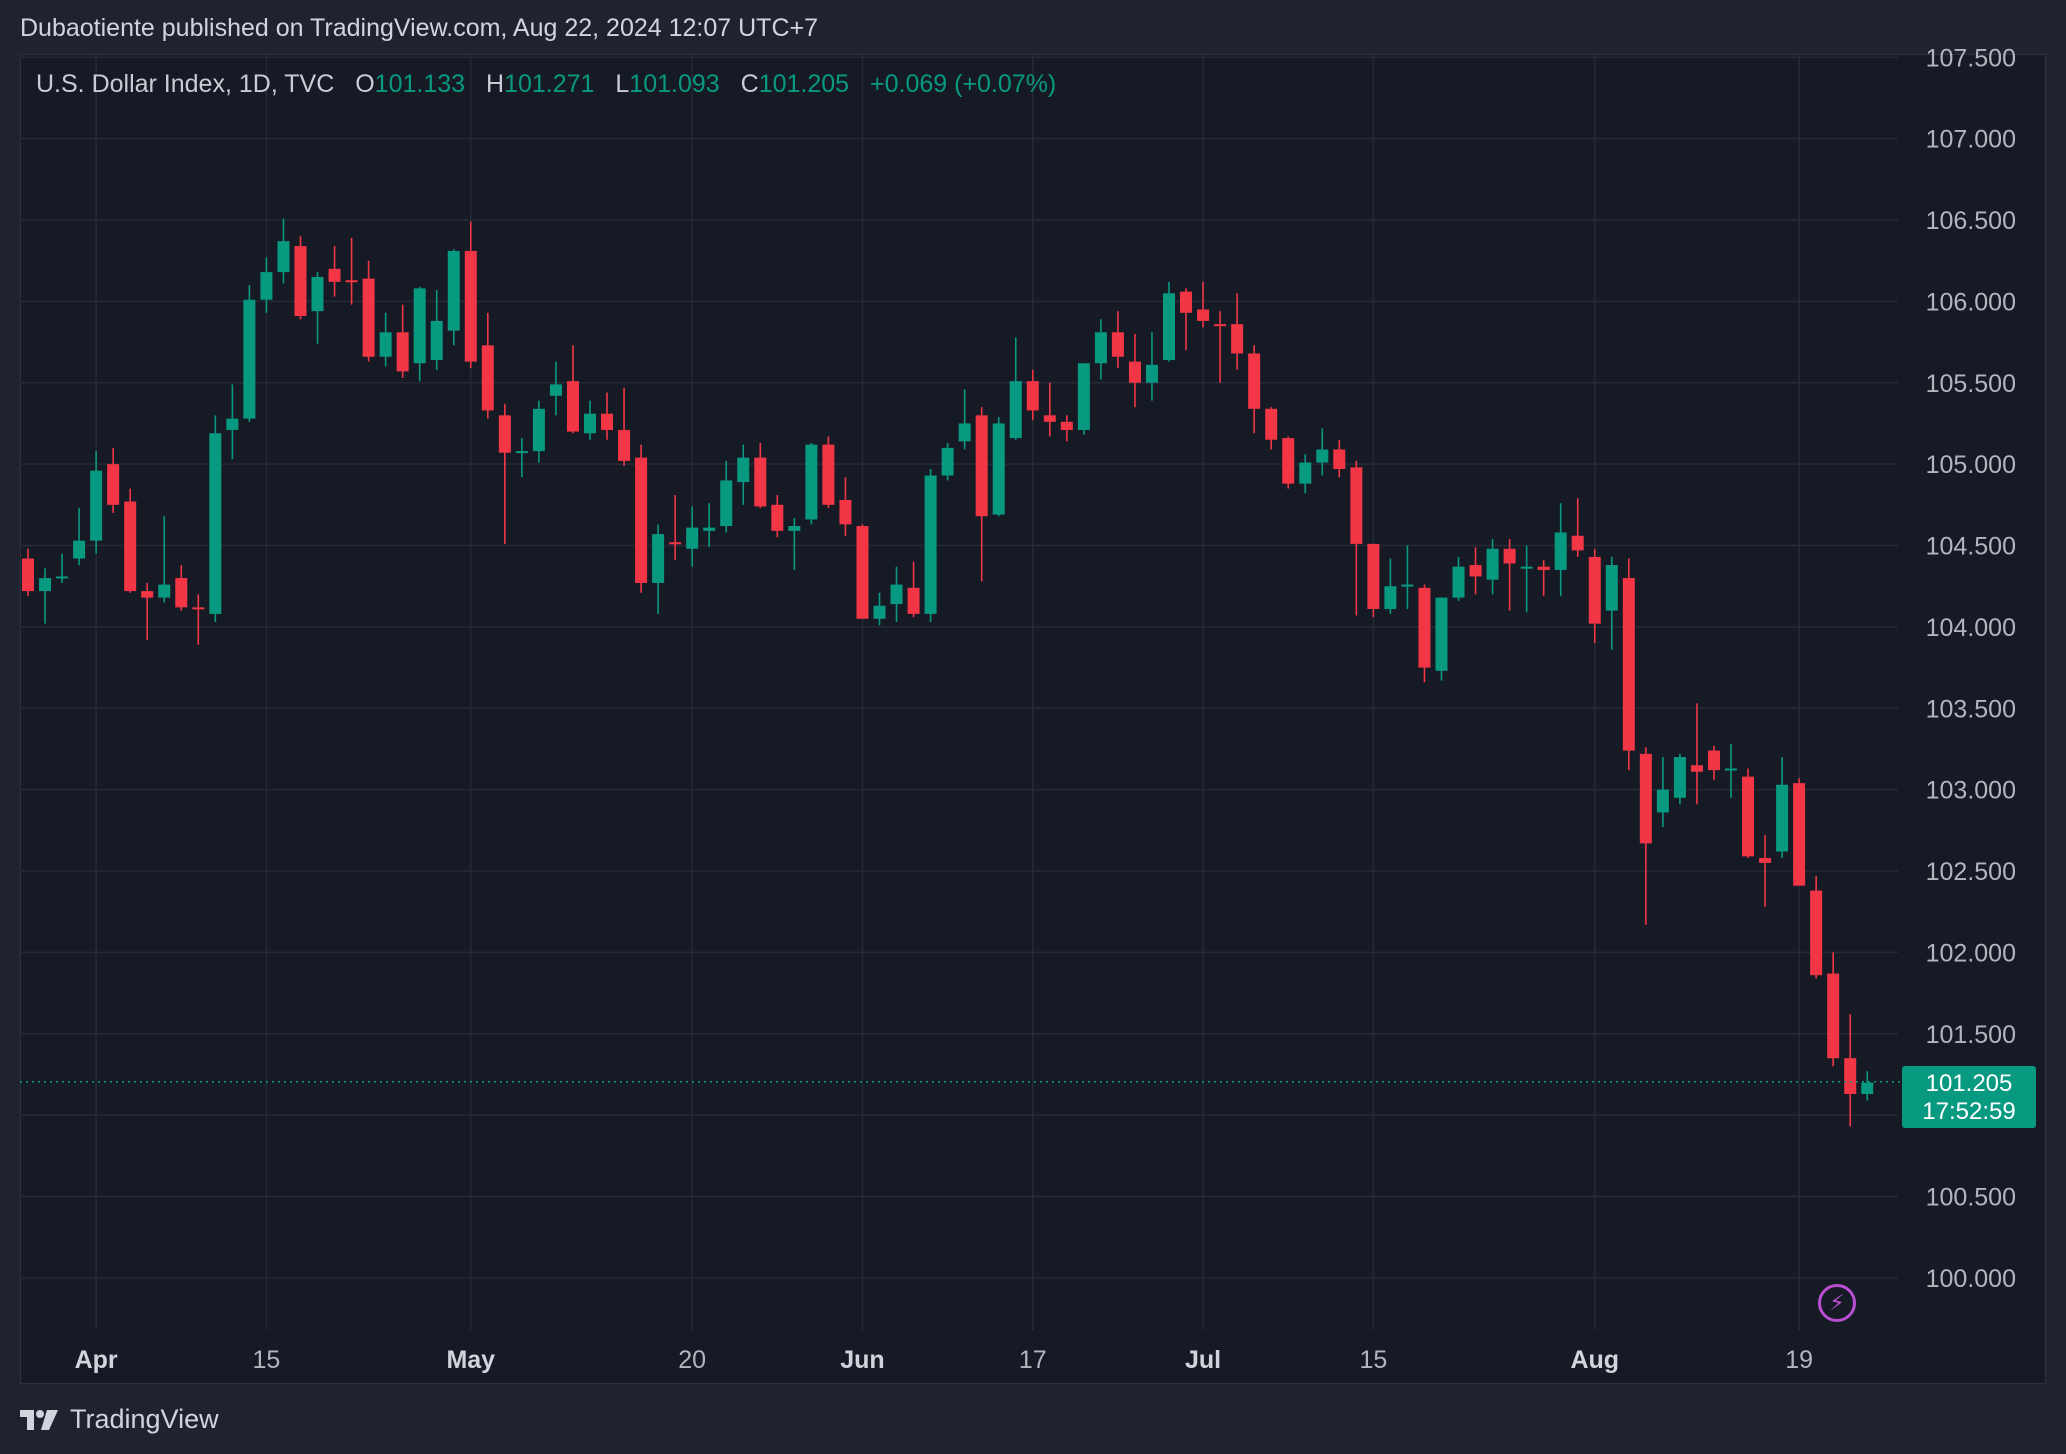  I want to click on price-tick-label: 106.000, so click(1971, 302).